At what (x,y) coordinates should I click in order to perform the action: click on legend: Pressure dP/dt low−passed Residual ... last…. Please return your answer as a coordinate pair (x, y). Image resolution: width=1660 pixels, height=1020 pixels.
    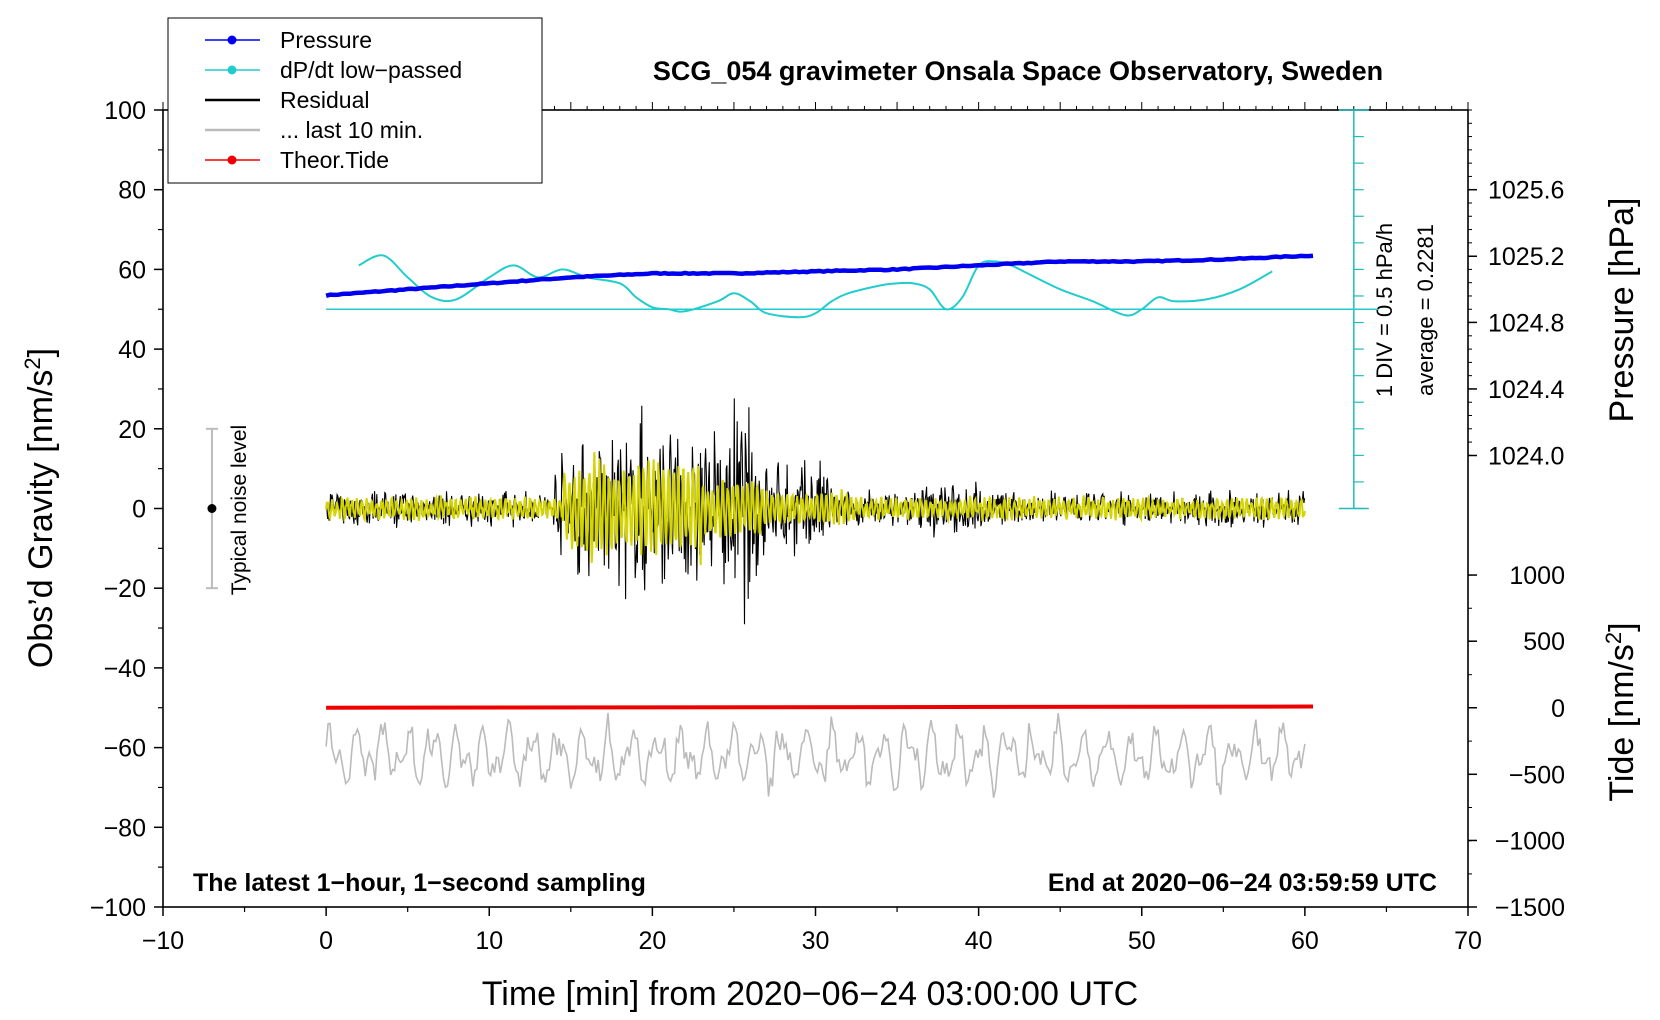
    Looking at the image, I should click on (355, 100).